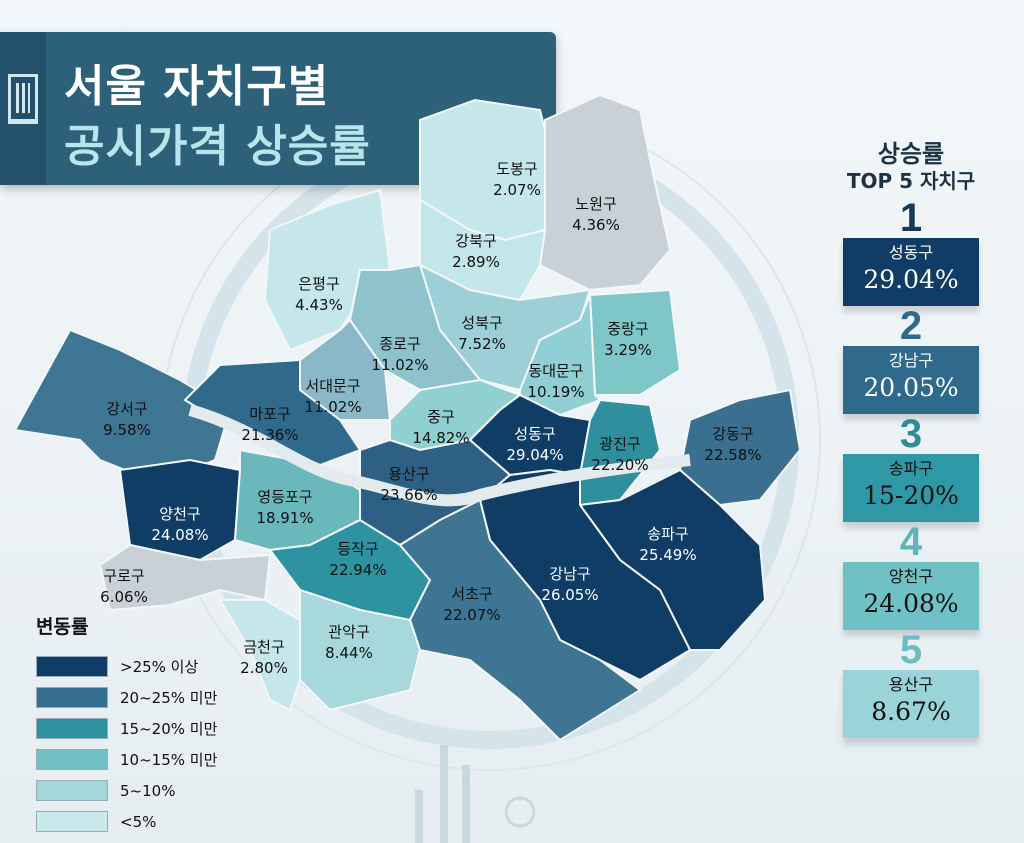 Image resolution: width=1024 pixels, height=843 pixels. I want to click on district-label: 은평구 4.43%, so click(319, 295).